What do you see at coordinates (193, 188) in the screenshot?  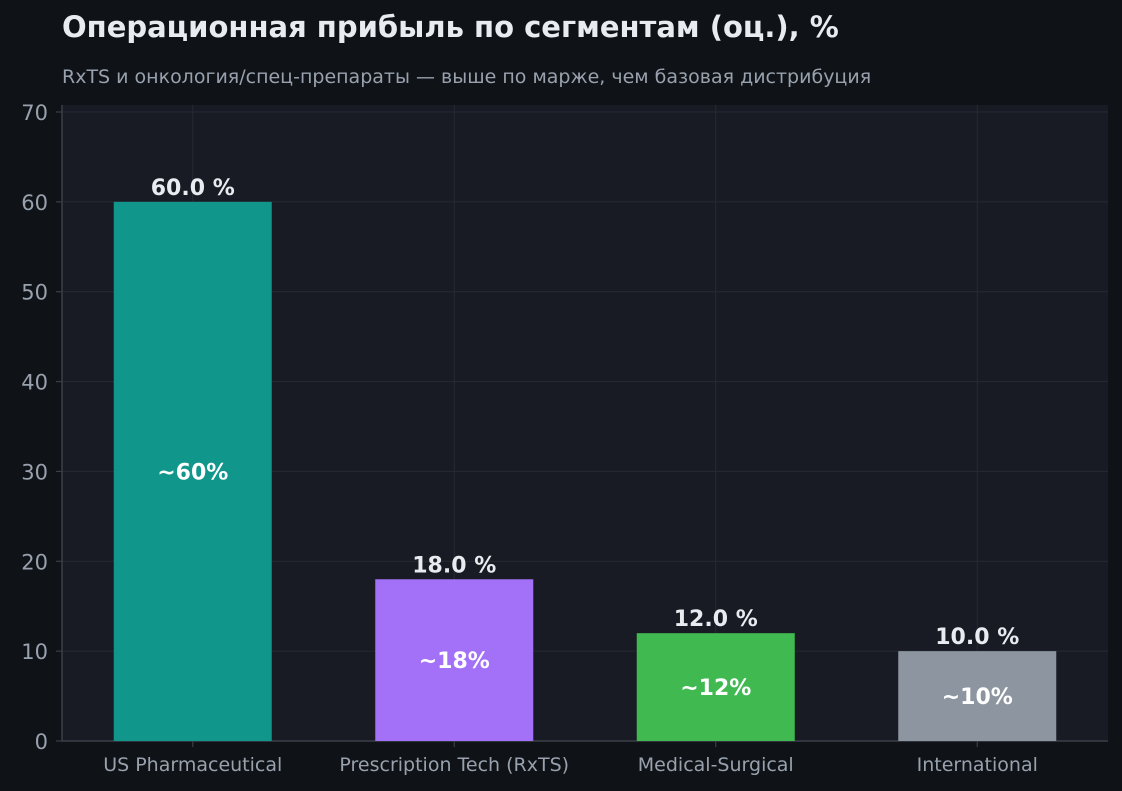 I see `data-label: 60.0 %` at bounding box center [193, 188].